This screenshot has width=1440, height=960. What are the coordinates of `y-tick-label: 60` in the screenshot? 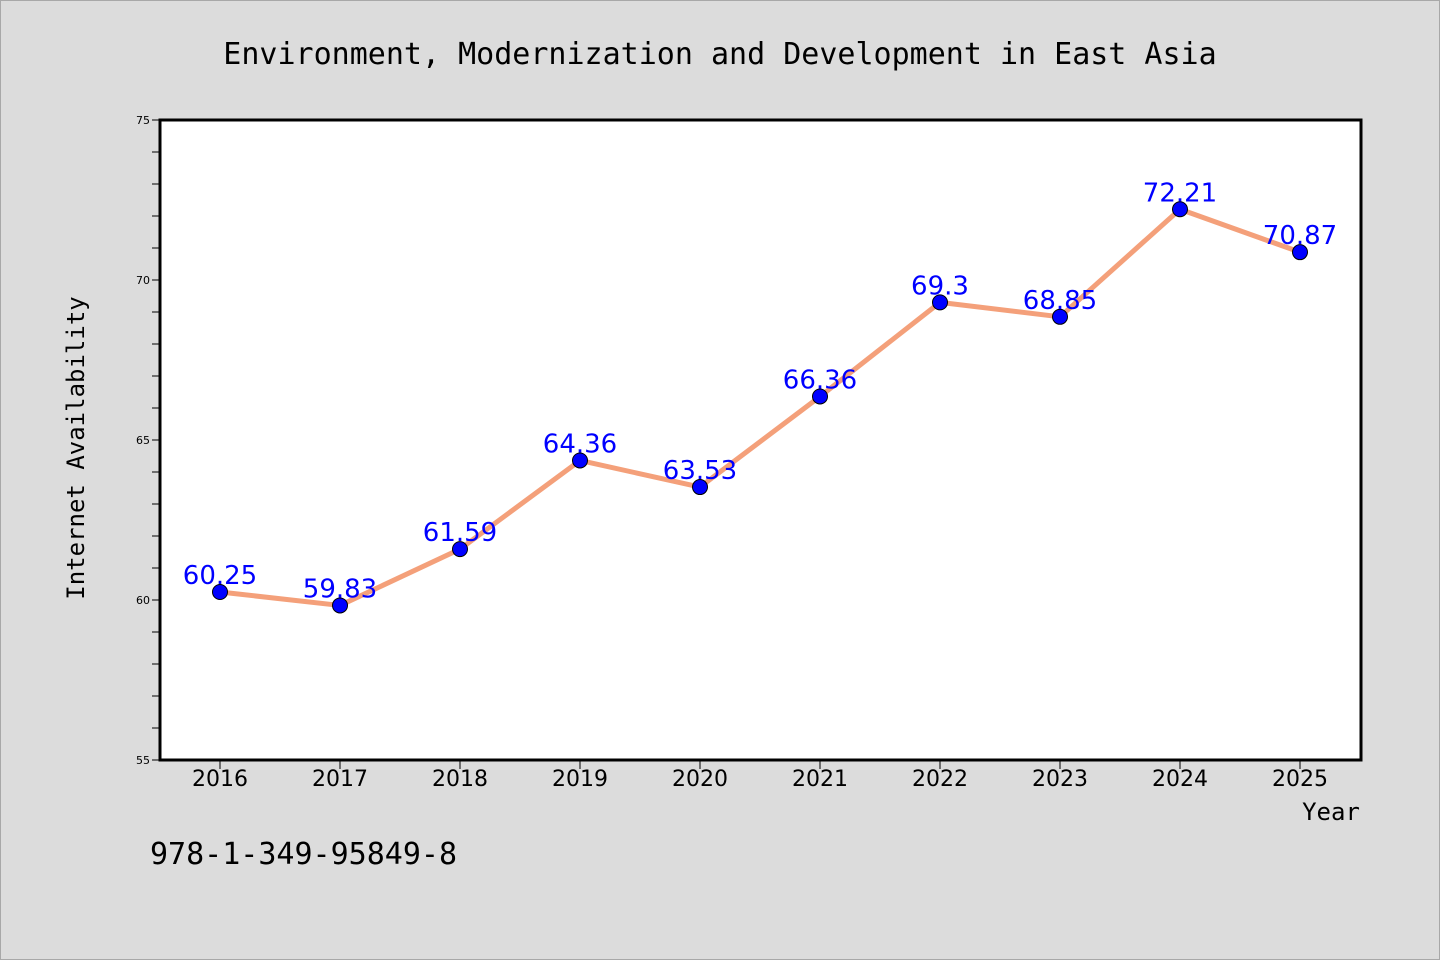 It's located at (143, 600).